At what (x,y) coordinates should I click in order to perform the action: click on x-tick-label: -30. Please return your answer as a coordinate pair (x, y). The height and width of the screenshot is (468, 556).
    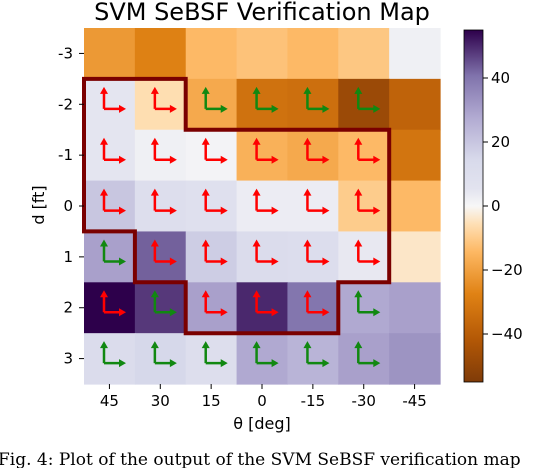
    Looking at the image, I should click on (363, 401).